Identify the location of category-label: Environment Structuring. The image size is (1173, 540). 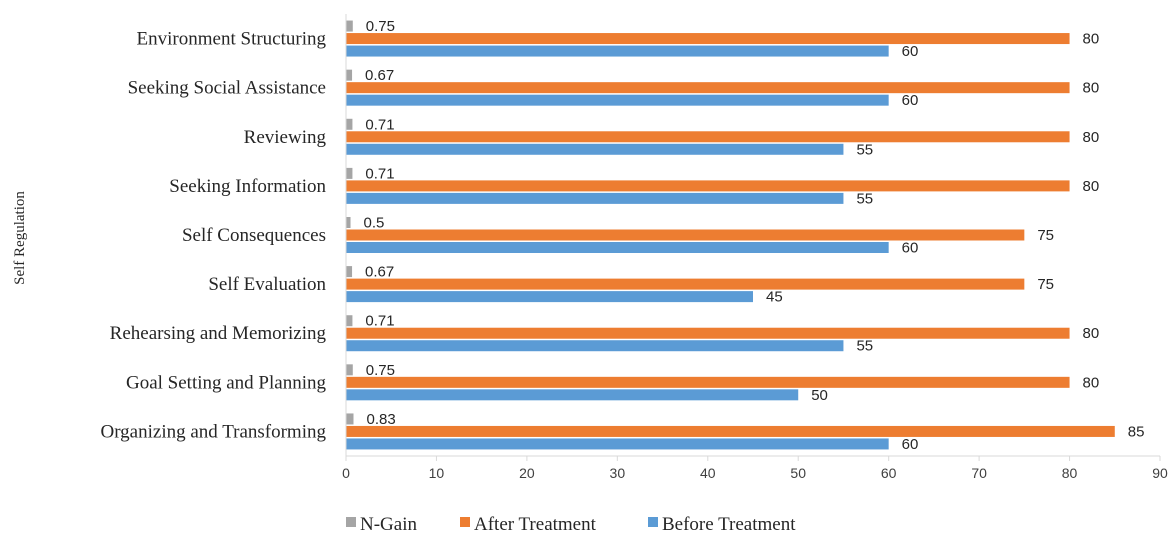
(232, 39).